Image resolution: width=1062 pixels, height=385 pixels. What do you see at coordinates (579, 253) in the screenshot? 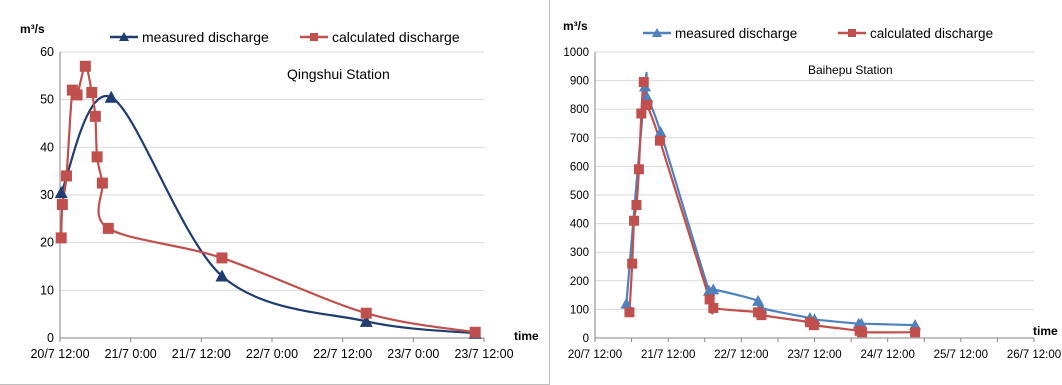
I see `y-tick-label: 300` at bounding box center [579, 253].